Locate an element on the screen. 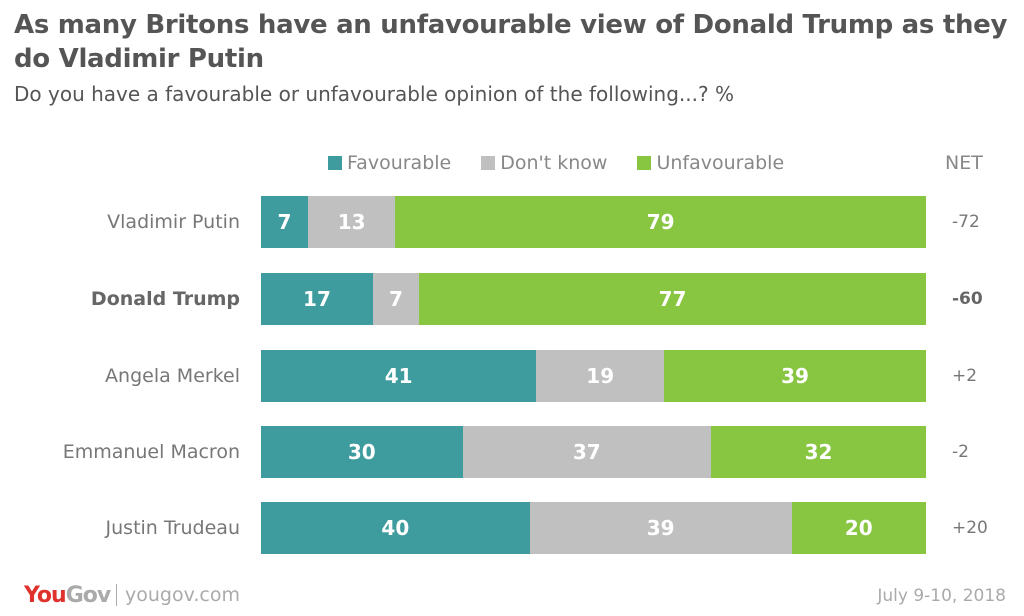 This screenshot has height=616, width=1024. data-label: 19 is located at coordinates (600, 376).